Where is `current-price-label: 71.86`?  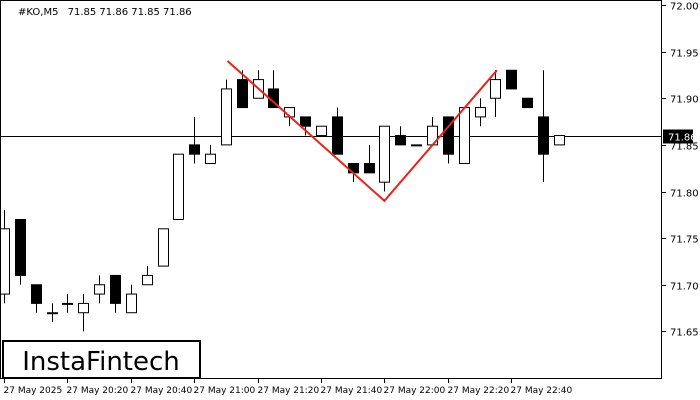 current-price-label: 71.86 is located at coordinates (682, 138).